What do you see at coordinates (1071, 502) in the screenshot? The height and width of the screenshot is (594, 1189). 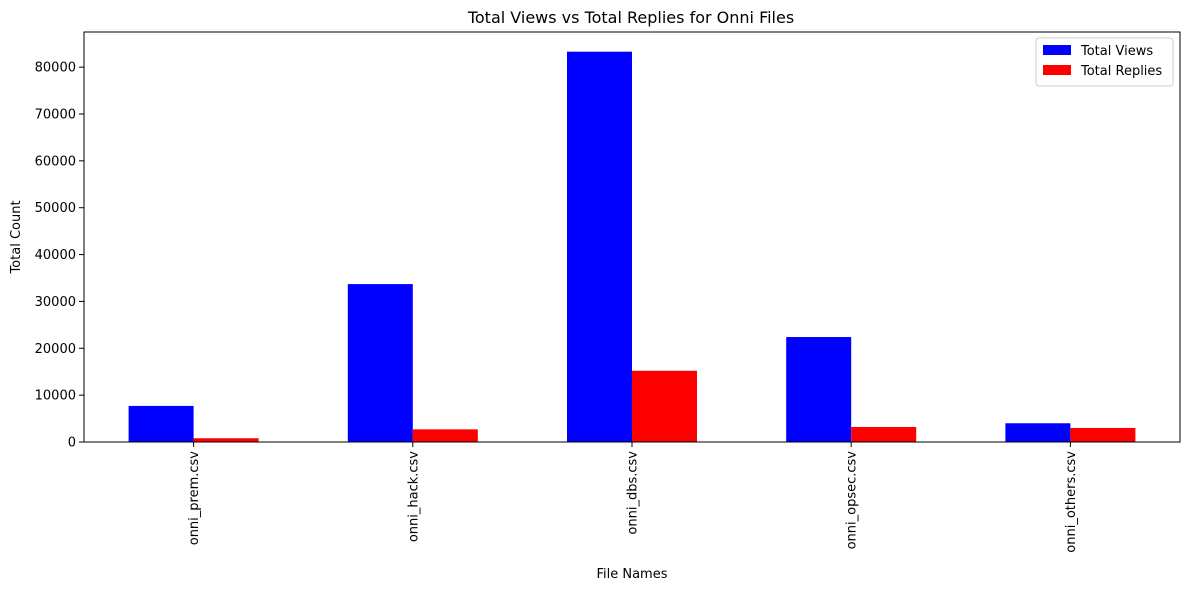 I see `x-tick-label: onni_others.csv` at bounding box center [1071, 502].